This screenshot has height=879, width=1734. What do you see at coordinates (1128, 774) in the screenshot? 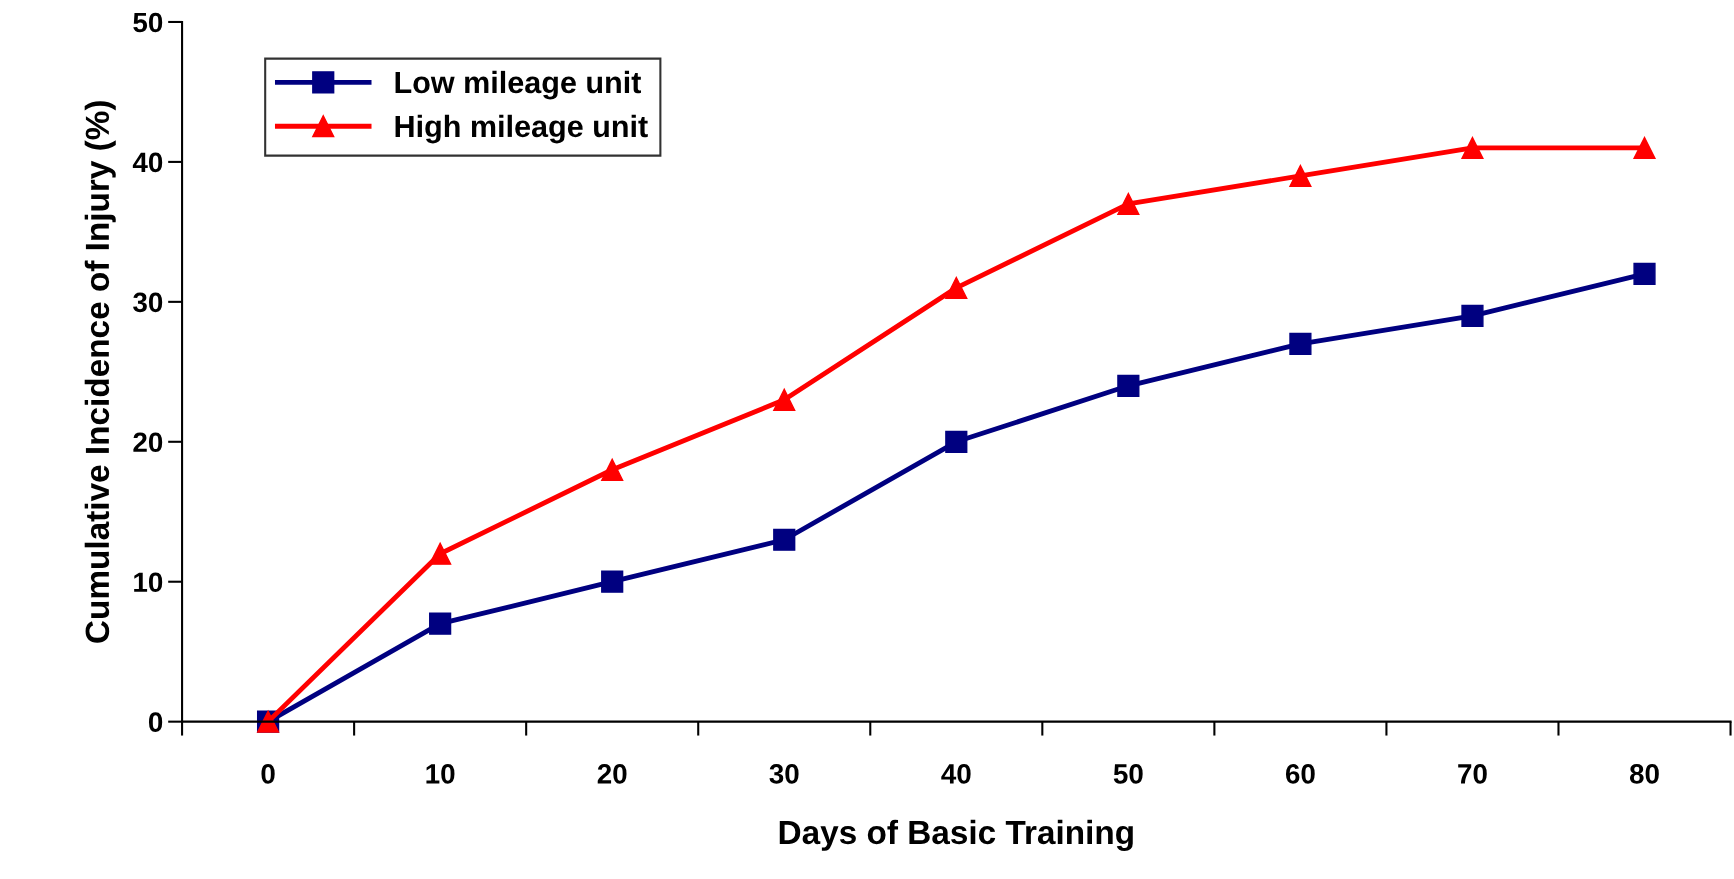
I see `x-tick-label: 50` at bounding box center [1128, 774].